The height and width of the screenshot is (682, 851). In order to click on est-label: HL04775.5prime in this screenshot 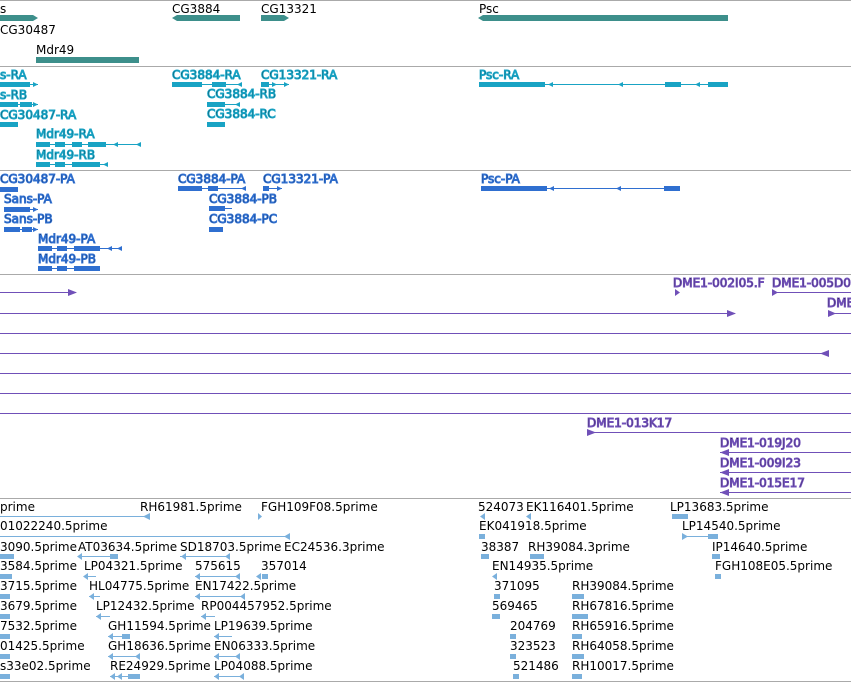, I will do `click(139, 586)`.